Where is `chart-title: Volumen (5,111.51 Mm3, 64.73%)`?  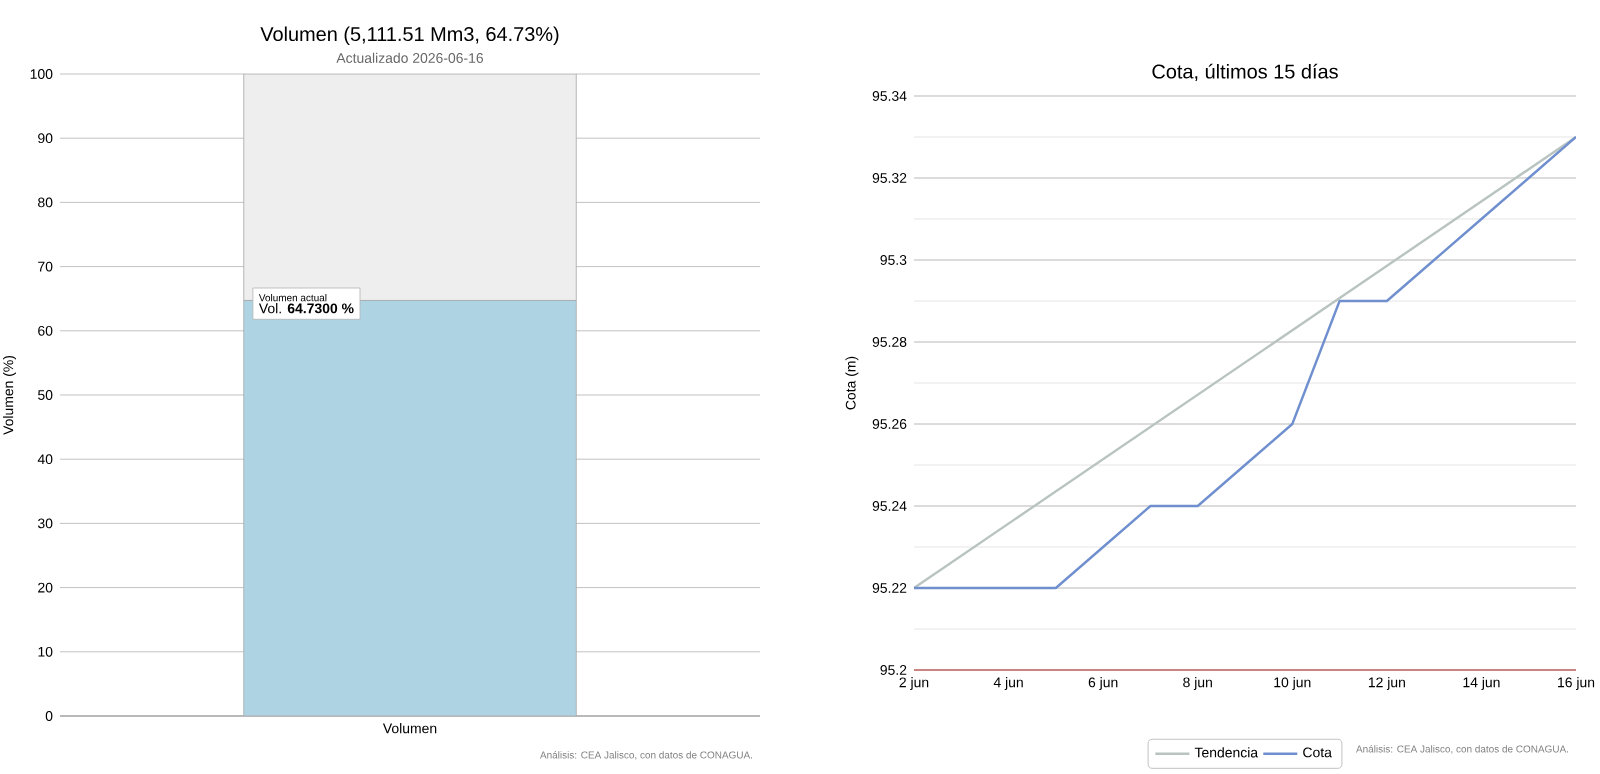
chart-title: Volumen (5,111.51 Mm3, 64.73%) is located at coordinates (409, 36).